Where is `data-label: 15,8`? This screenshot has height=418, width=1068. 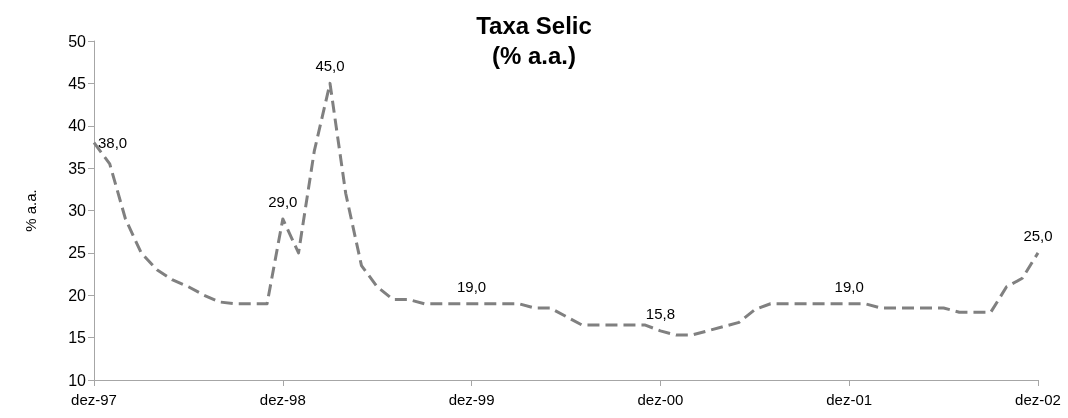 data-label: 15,8 is located at coordinates (660, 313).